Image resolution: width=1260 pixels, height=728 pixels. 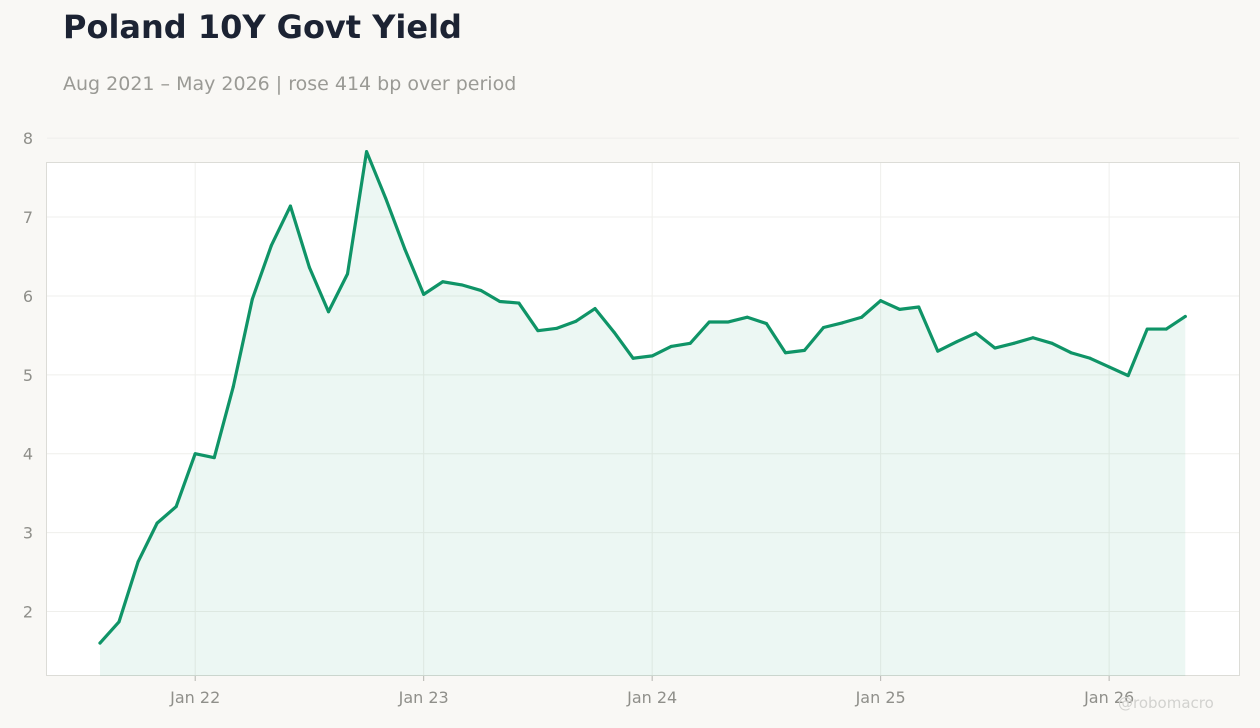 What do you see at coordinates (28, 296) in the screenshot?
I see `y-tick-label: 6` at bounding box center [28, 296].